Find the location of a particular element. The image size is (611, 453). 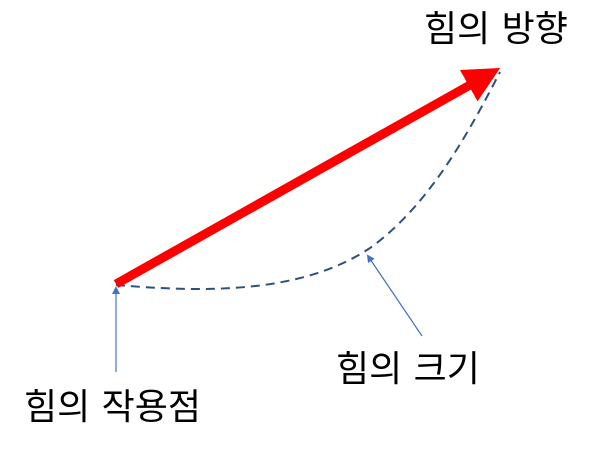

application-point-label: 힘의 작용점 is located at coordinates (113, 407).